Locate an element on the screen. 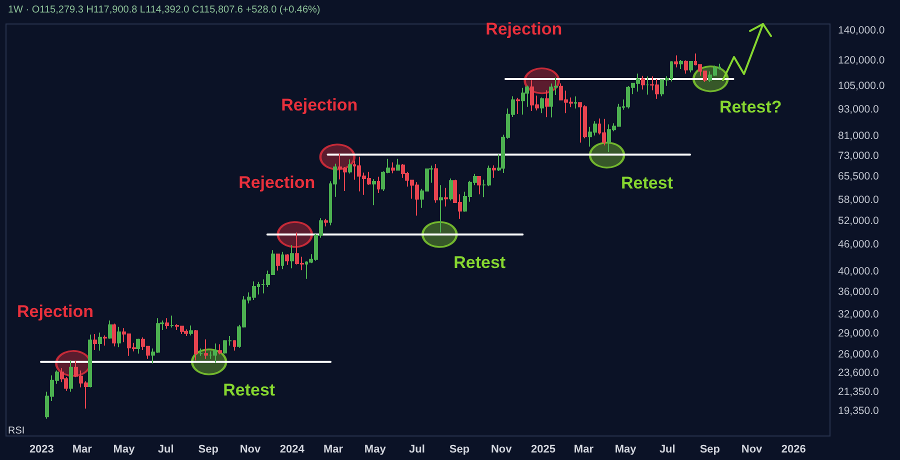 The image size is (900, 460). y-tick-label: 120,000.0 is located at coordinates (861, 60).